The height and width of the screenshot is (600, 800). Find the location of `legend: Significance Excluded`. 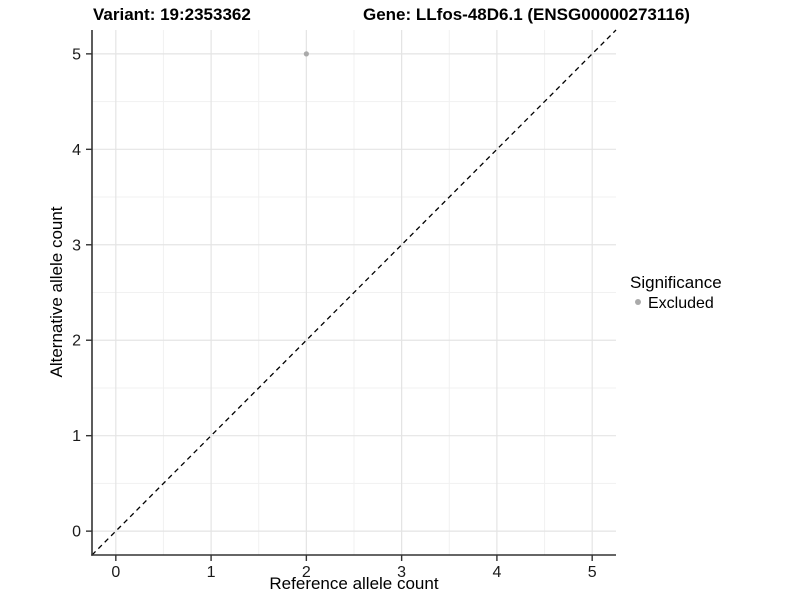

legend: Significance Excluded is located at coordinates (676, 292).